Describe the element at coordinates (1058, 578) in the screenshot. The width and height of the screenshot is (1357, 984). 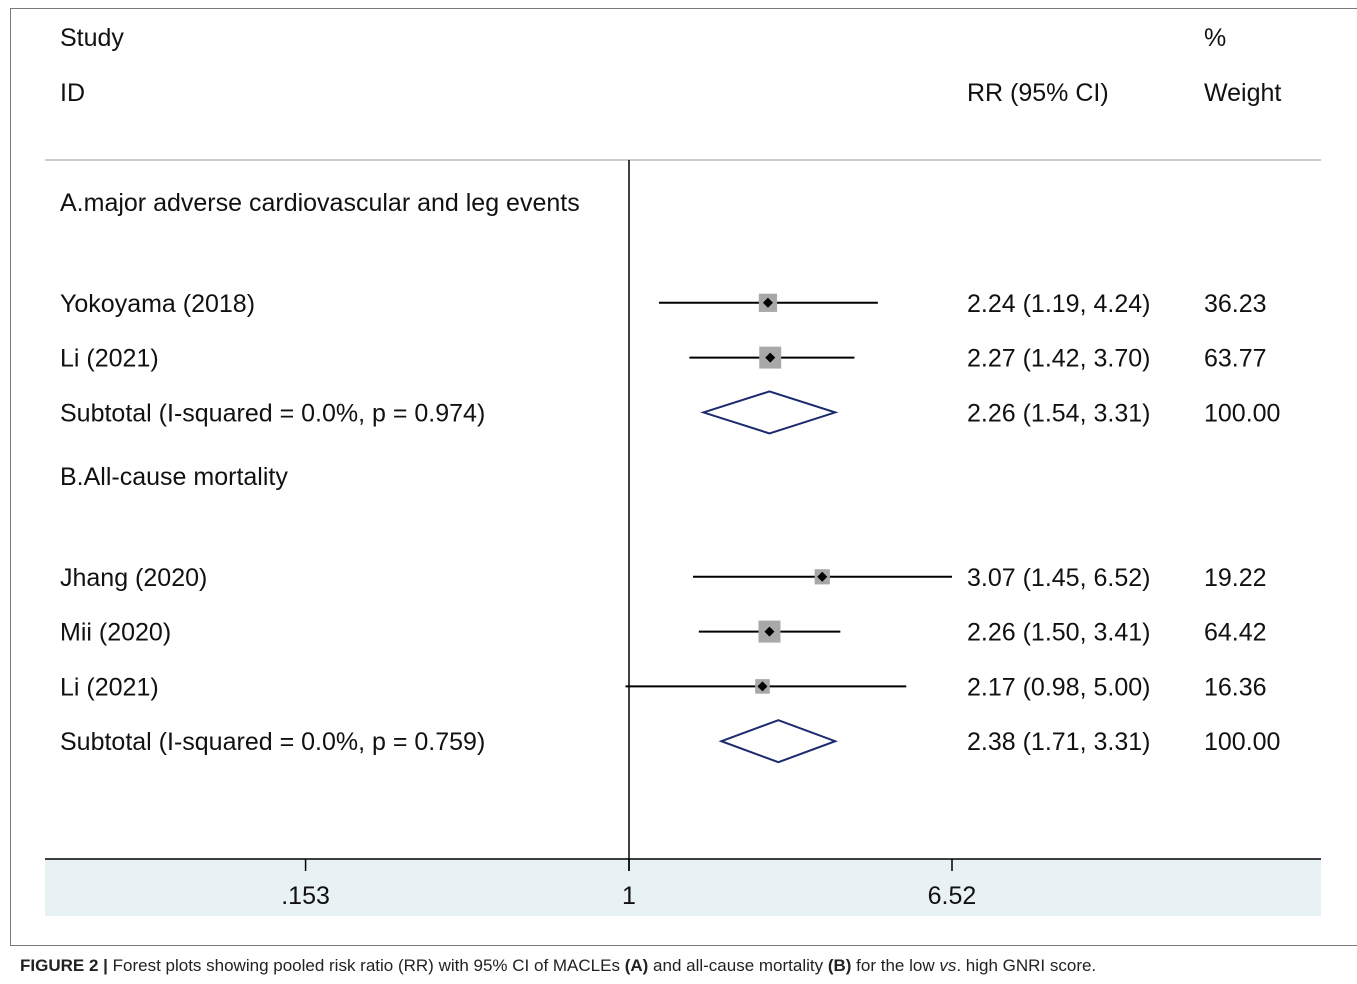
I see `ci-text-6: 3.07 (1.45, 6.52)` at that location.